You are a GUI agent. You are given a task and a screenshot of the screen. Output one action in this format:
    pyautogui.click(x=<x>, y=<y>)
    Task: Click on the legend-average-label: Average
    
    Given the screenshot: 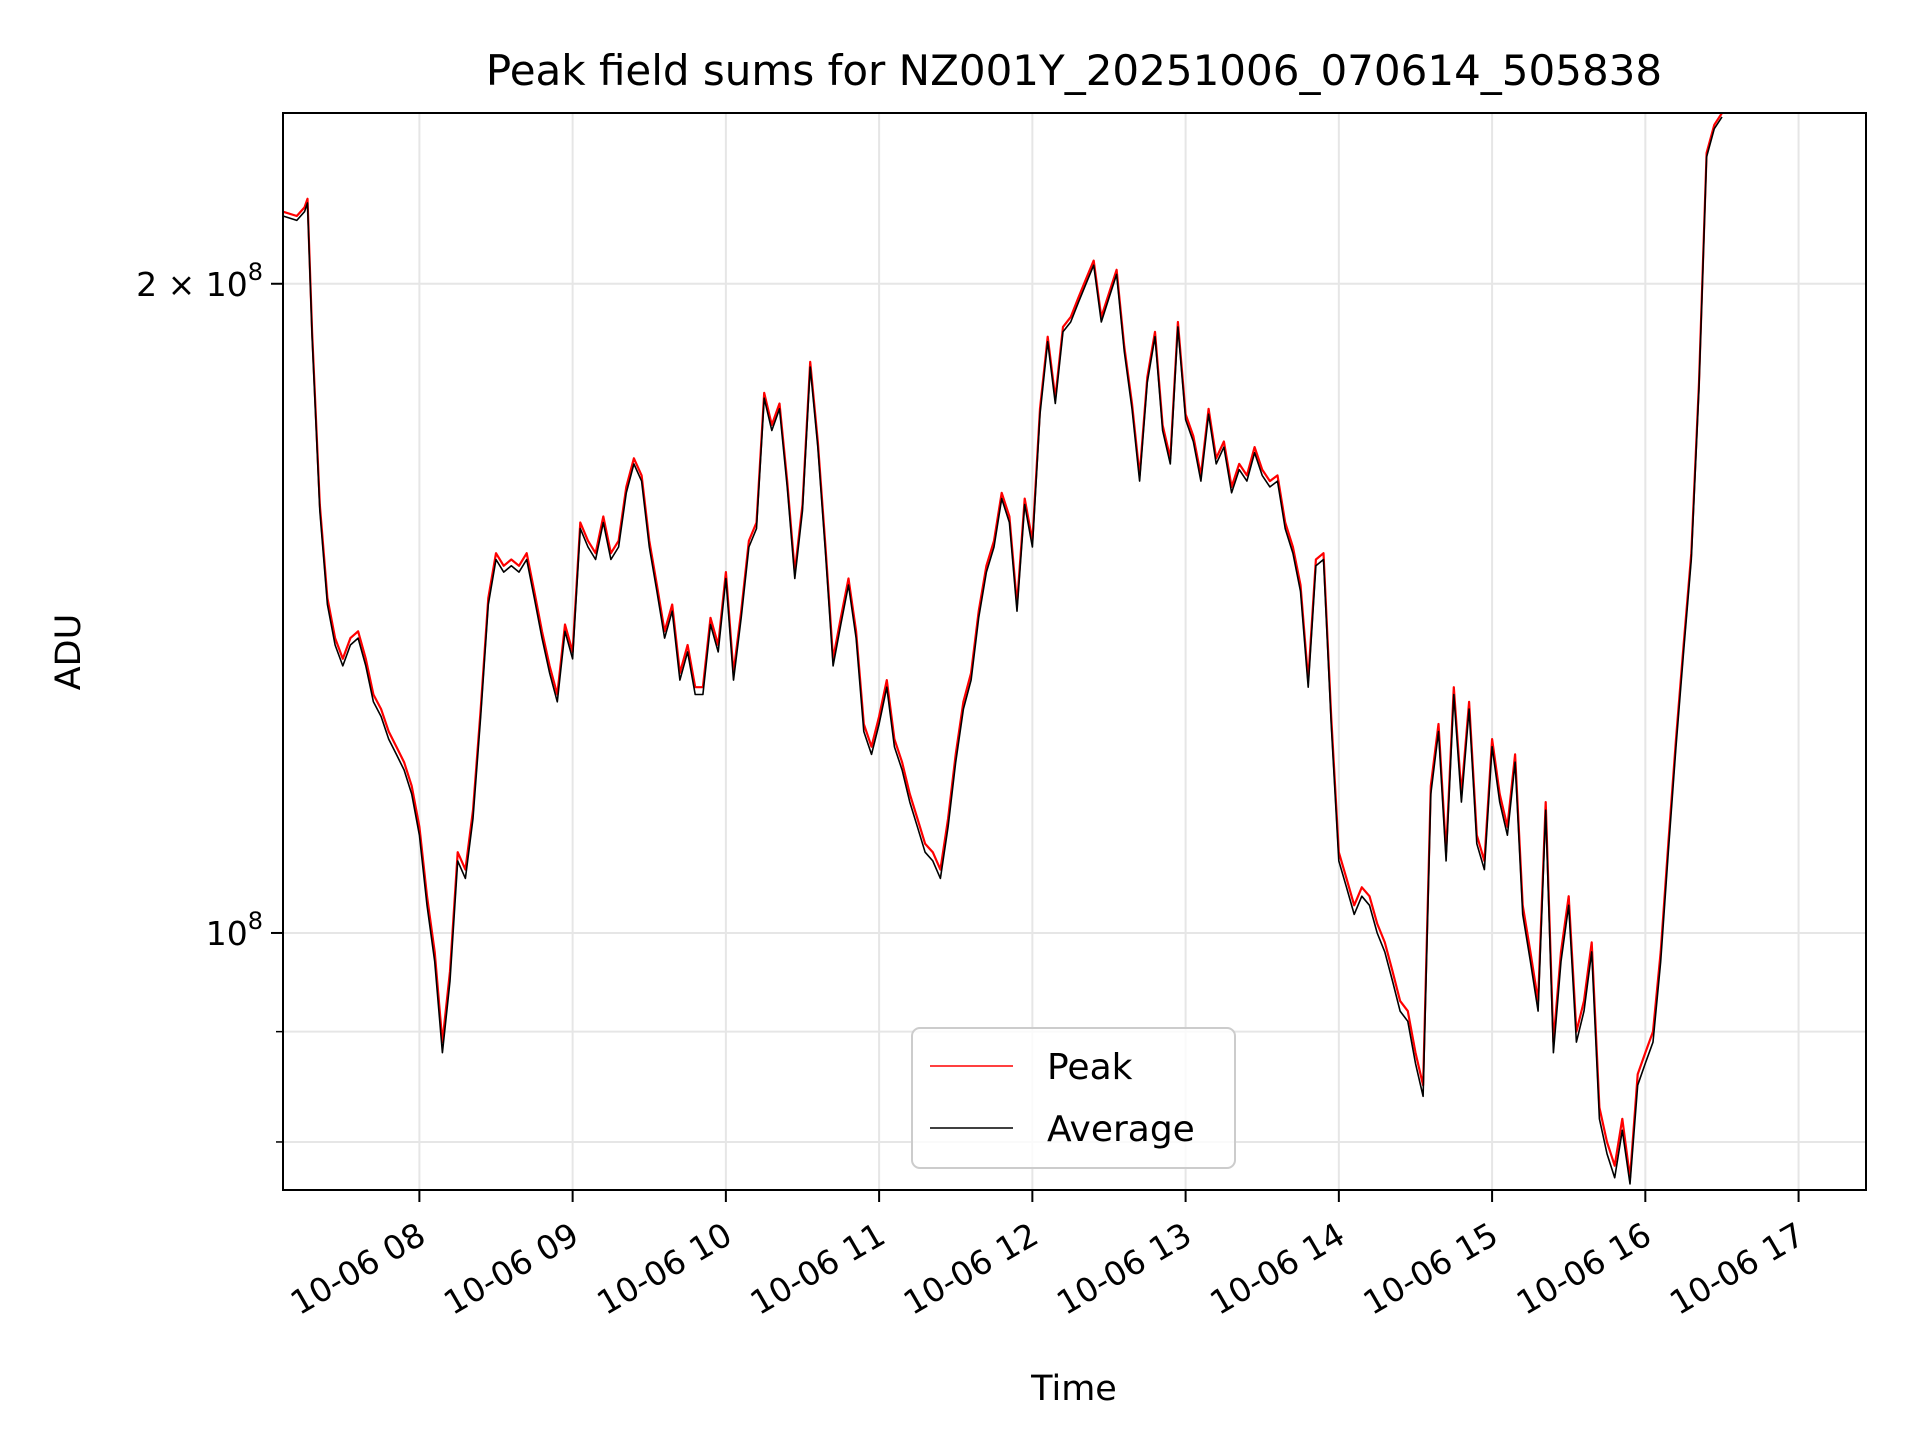 What is the action you would take?
    pyautogui.click(x=1121, y=1129)
    